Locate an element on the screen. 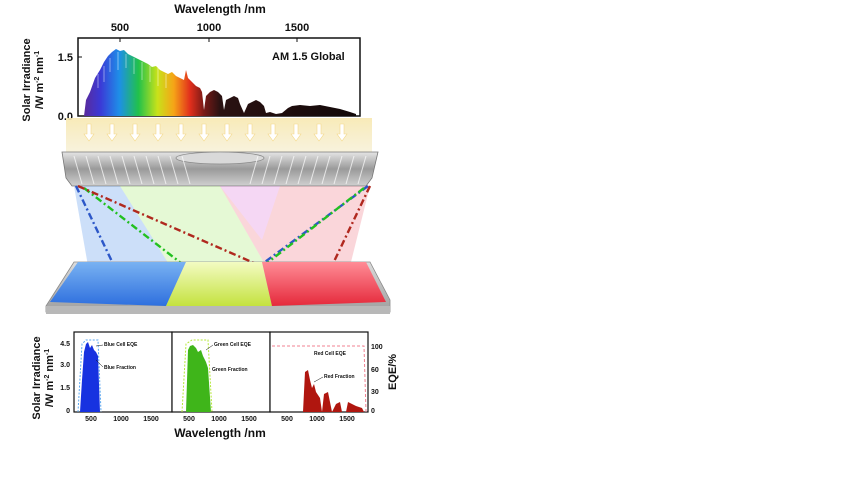 Image resolution: width=857 pixels, height=482 pixels. top-x-tick-500: 500 is located at coordinates (120, 28).